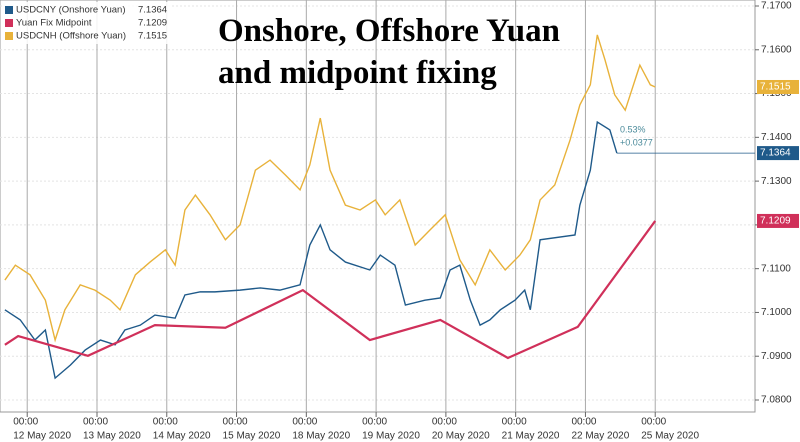 This screenshot has height=442, width=800. What do you see at coordinates (252, 436) in the screenshot?
I see `x-tick-label: 15 May 2020` at bounding box center [252, 436].